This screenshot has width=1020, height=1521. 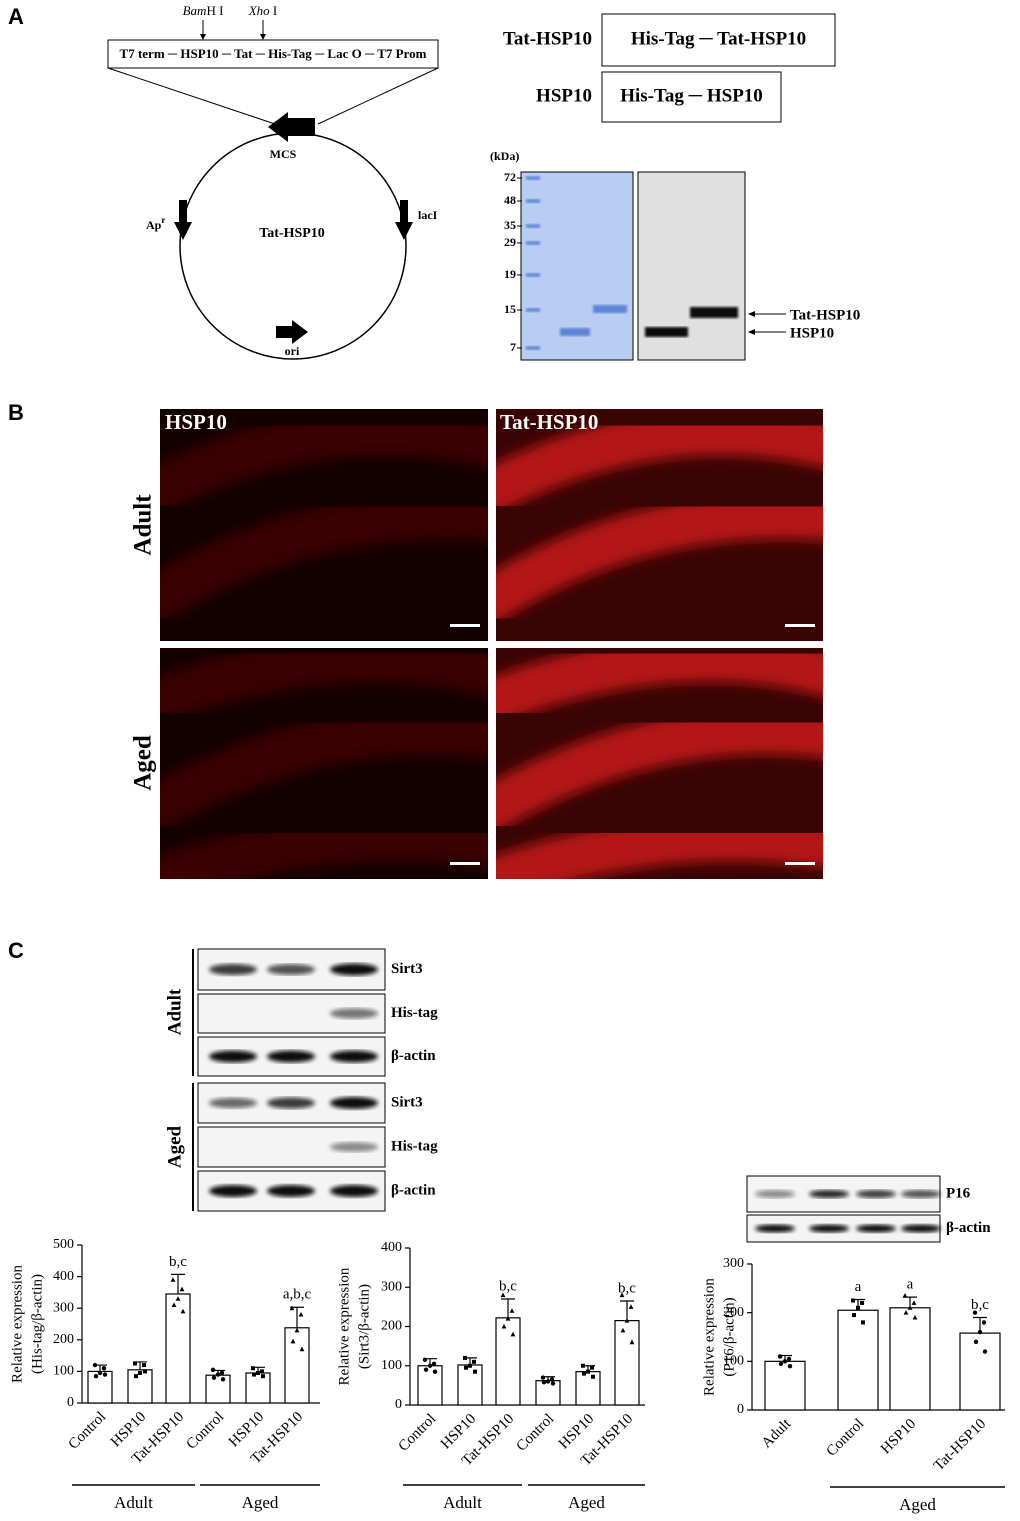 What do you see at coordinates (63, 1244) in the screenshot?
I see `y-tick-label: 500` at bounding box center [63, 1244].